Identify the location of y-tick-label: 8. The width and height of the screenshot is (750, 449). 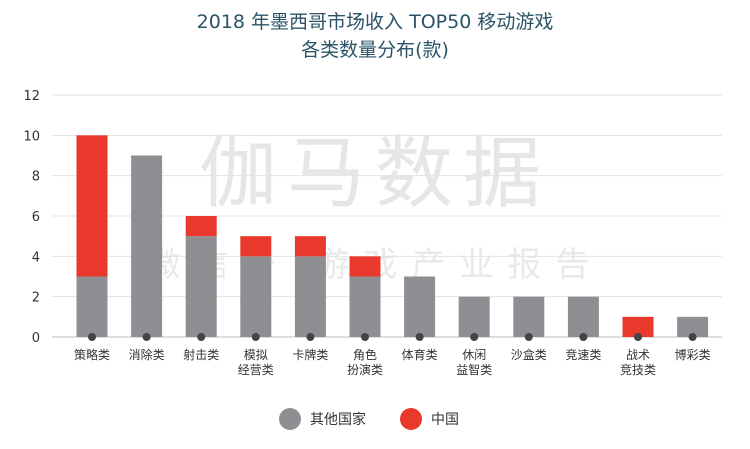
(36, 177).